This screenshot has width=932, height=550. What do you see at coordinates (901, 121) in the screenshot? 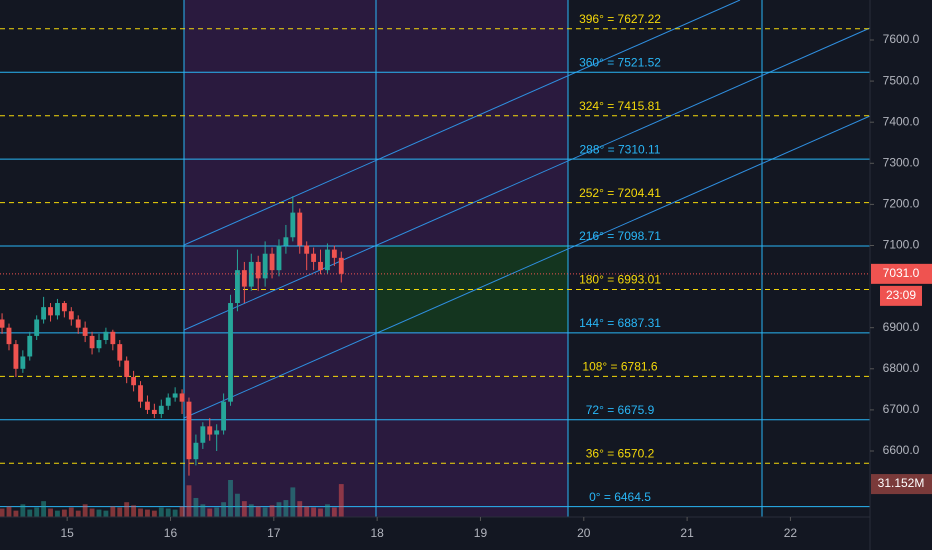
I see `y-tick-label: 7400.0` at bounding box center [901, 121].